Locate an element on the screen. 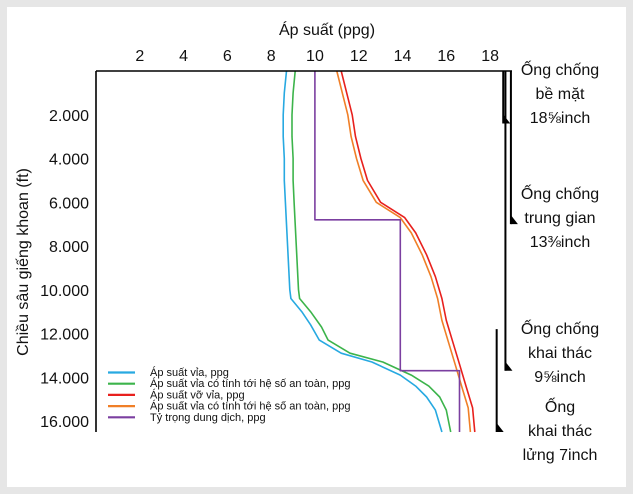 This screenshot has width=633, height=494. x-tick-label: 6 is located at coordinates (227, 56).